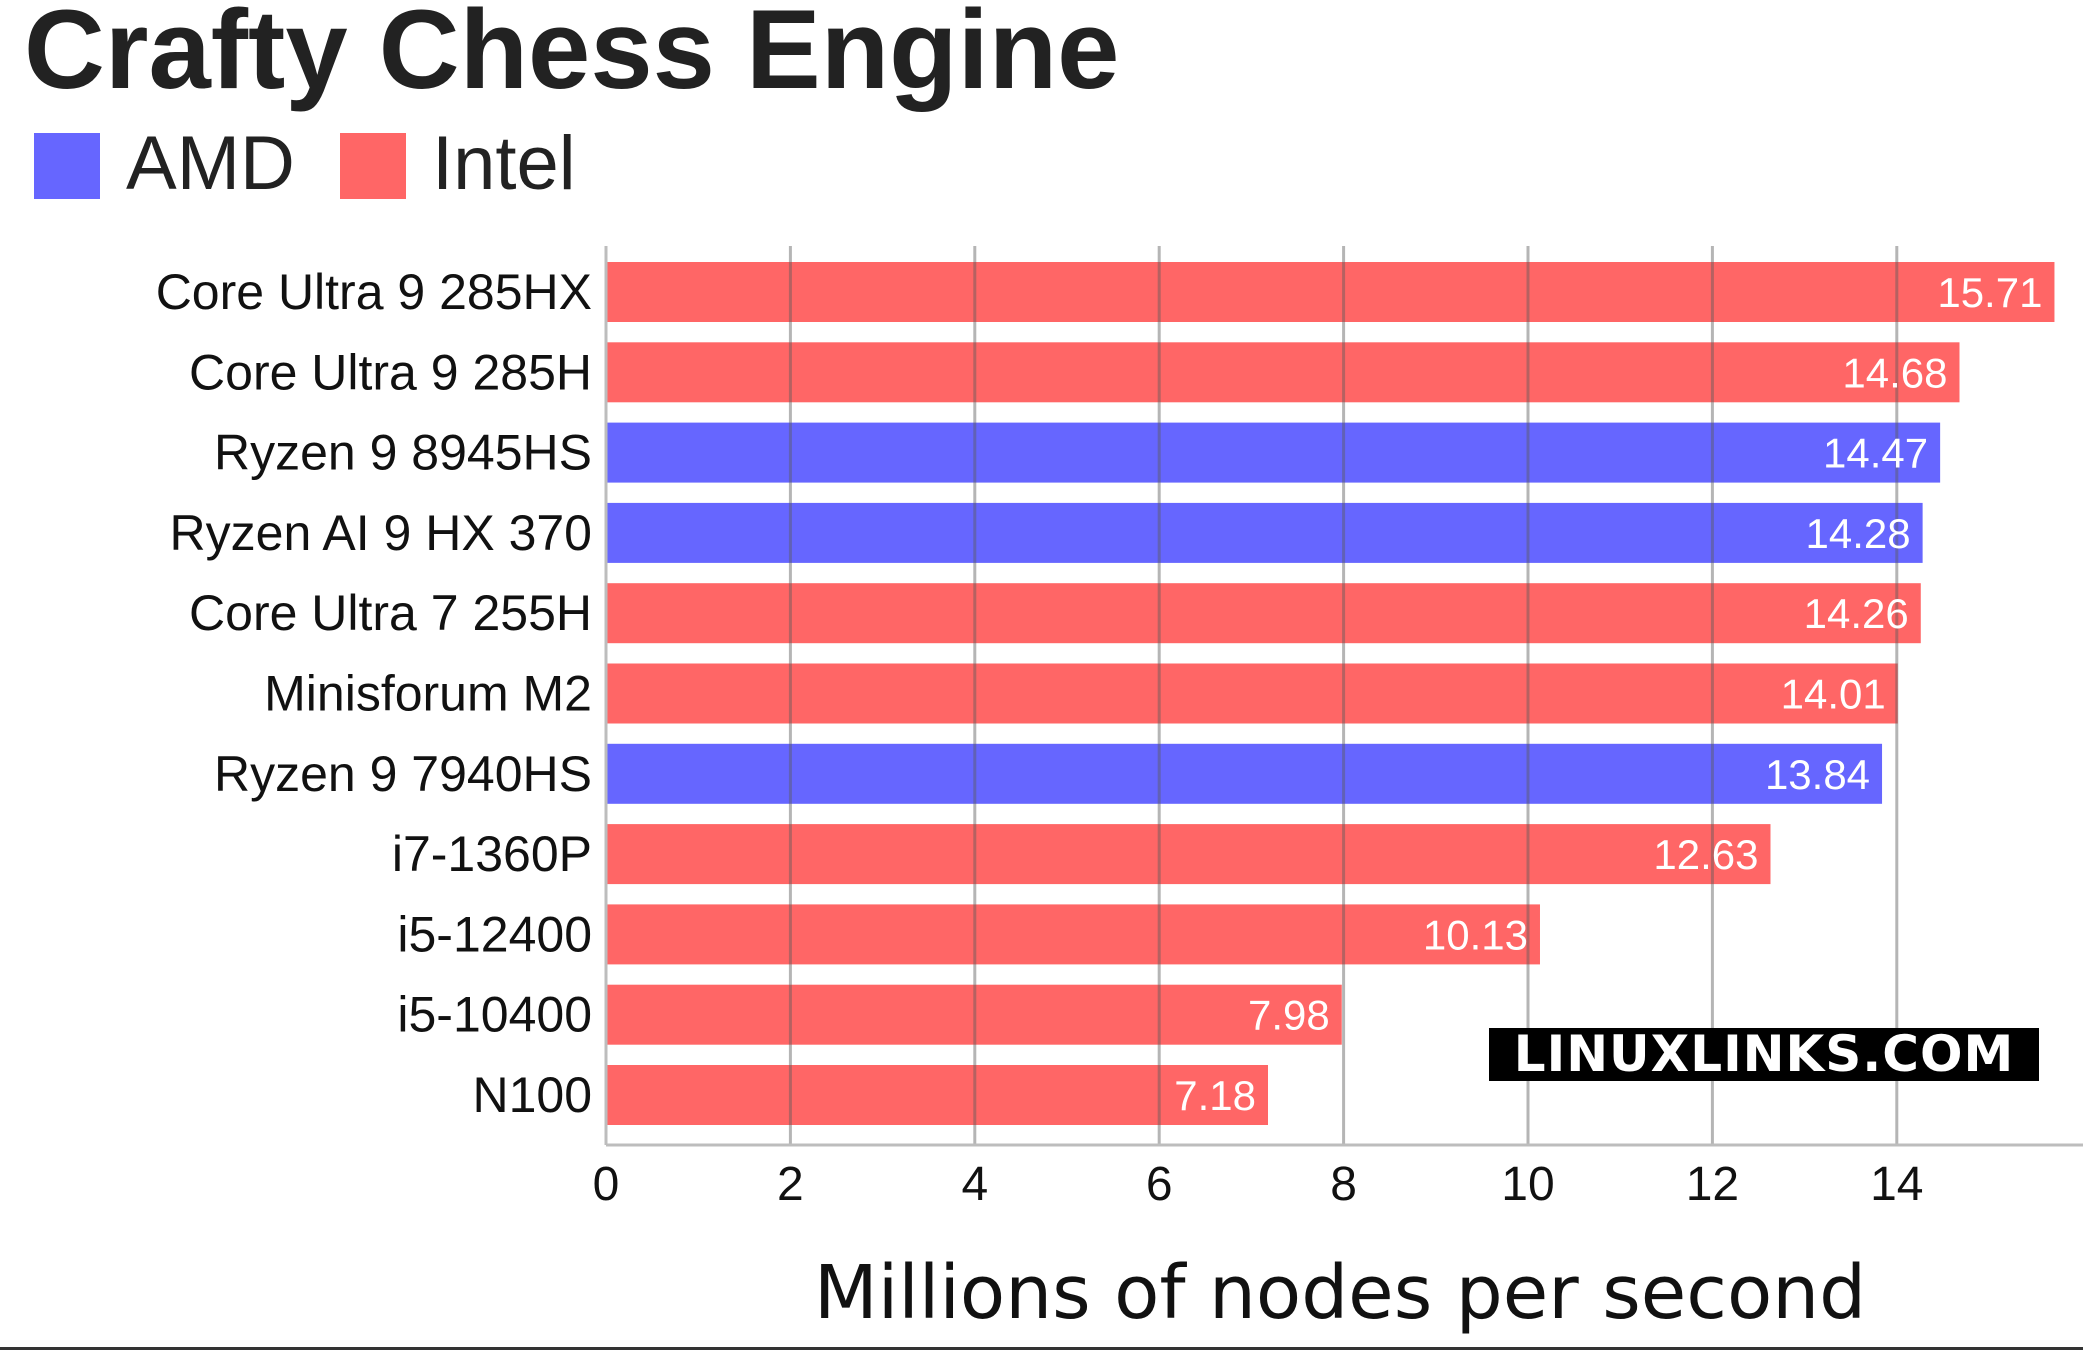  Describe the element at coordinates (1527, 1184) in the screenshot. I see `x-tick-label-10: 10` at that location.